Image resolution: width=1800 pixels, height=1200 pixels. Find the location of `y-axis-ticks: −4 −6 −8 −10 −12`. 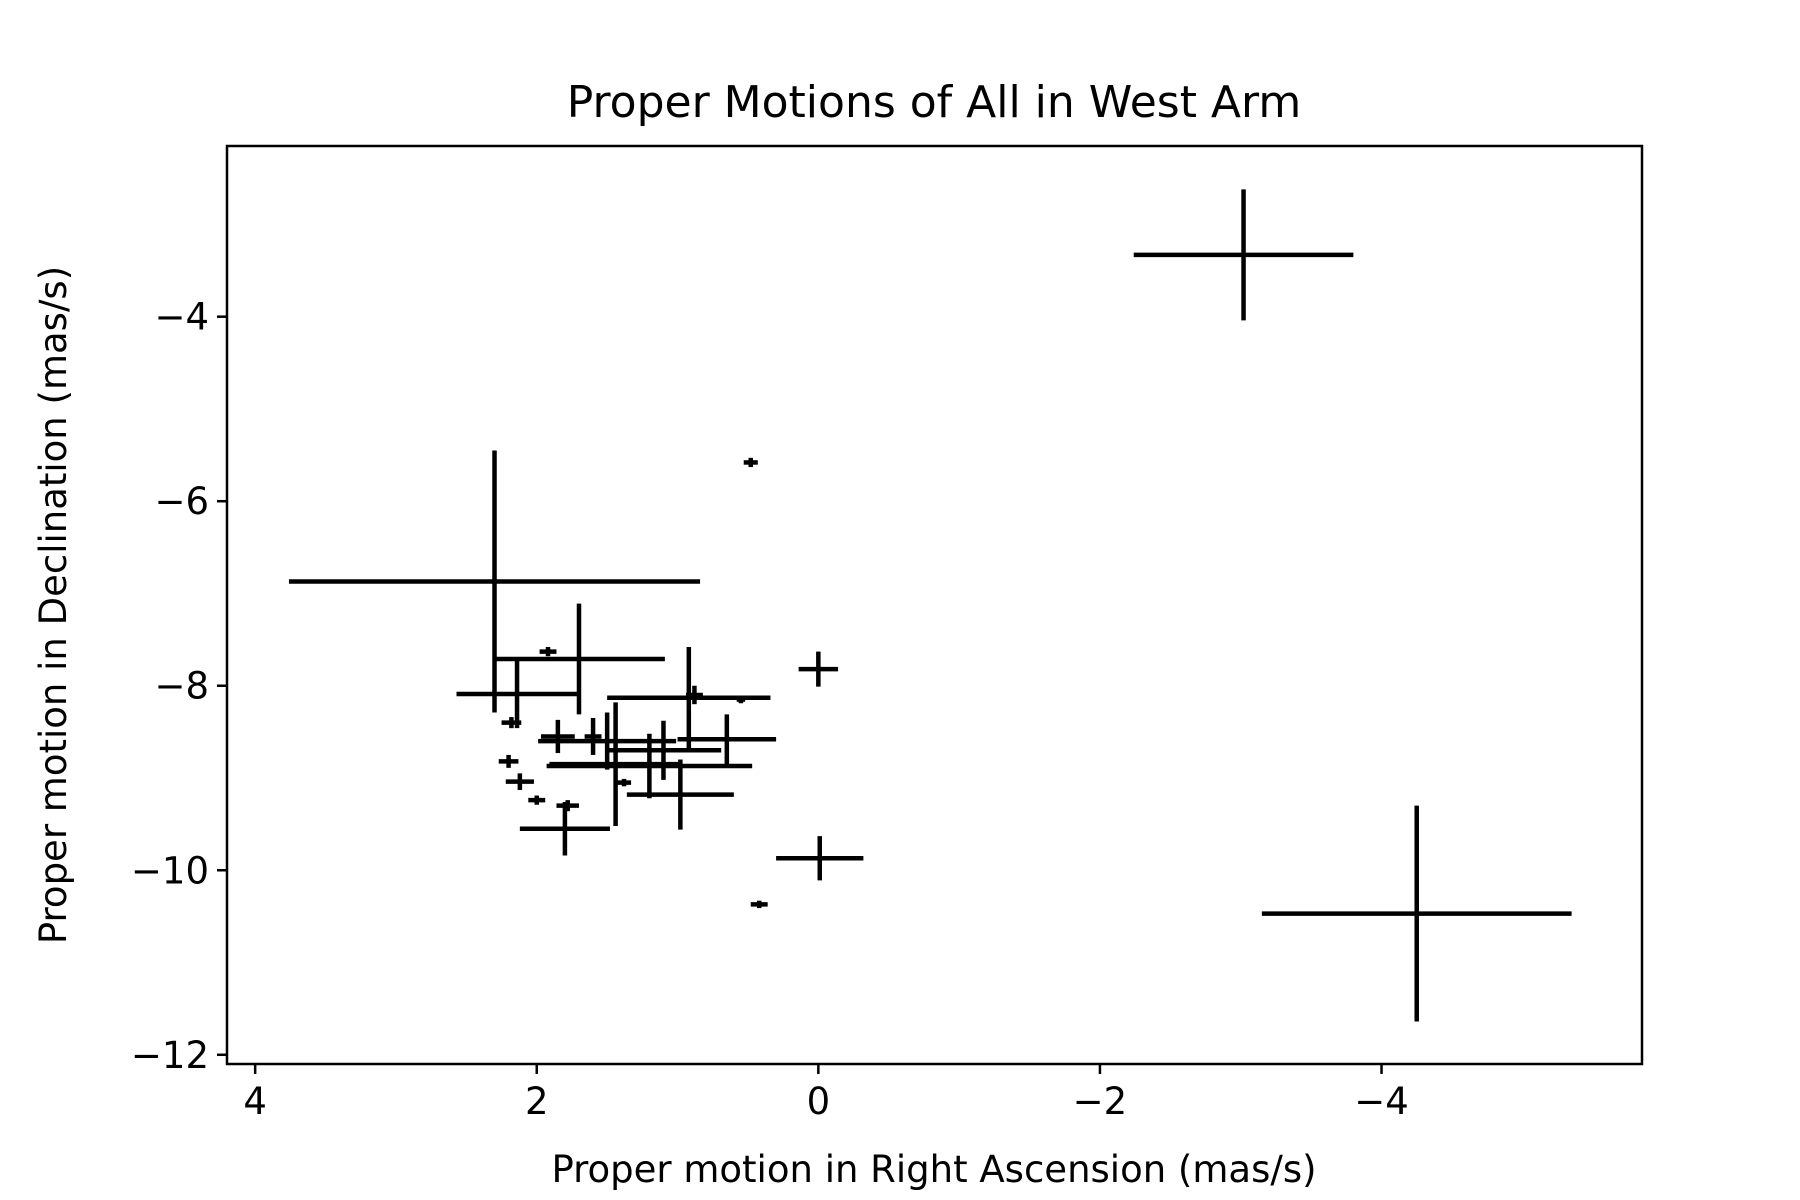

y-axis-ticks: −4 −6 −8 −10 −12 is located at coordinates (179, 686).